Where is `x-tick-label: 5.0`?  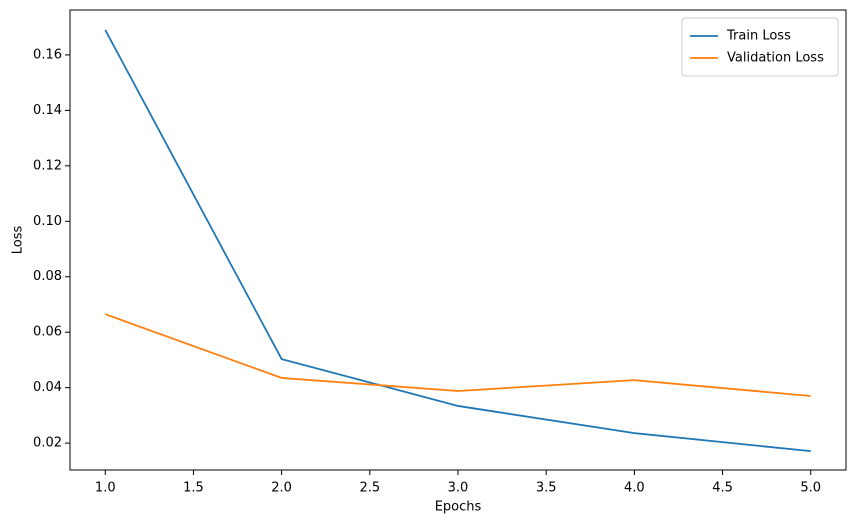
x-tick-label: 5.0 is located at coordinates (810, 488).